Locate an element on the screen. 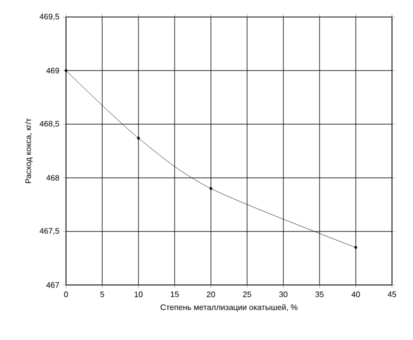 This screenshot has width=413, height=340. x-tick-label: 5 is located at coordinates (102, 295).